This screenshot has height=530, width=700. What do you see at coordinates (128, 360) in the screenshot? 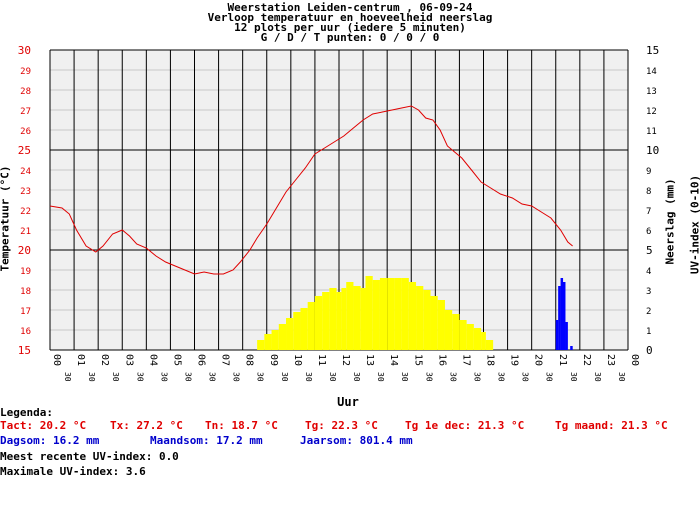
I see `x-tick-label-hour: 03` at bounding box center [128, 360].